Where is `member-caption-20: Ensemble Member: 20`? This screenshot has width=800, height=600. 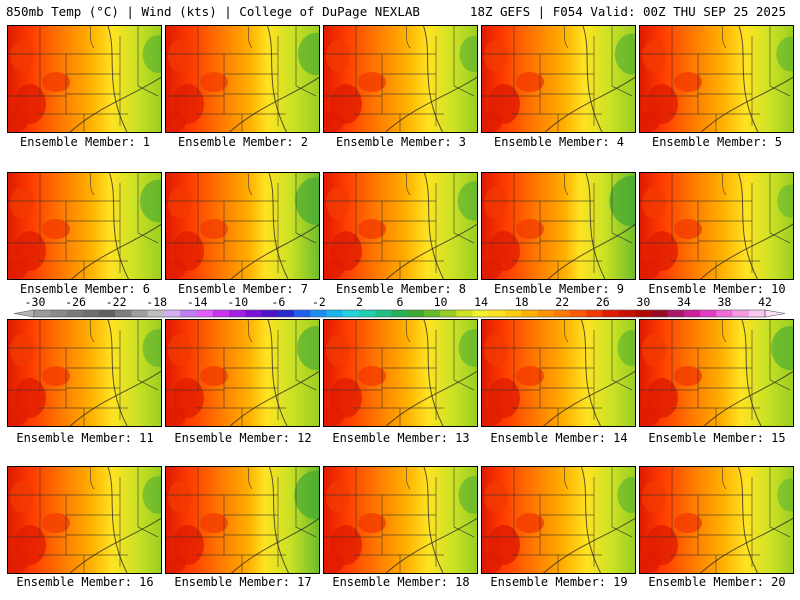 member-caption-20: Ensemble Member: 20 is located at coordinates (717, 582).